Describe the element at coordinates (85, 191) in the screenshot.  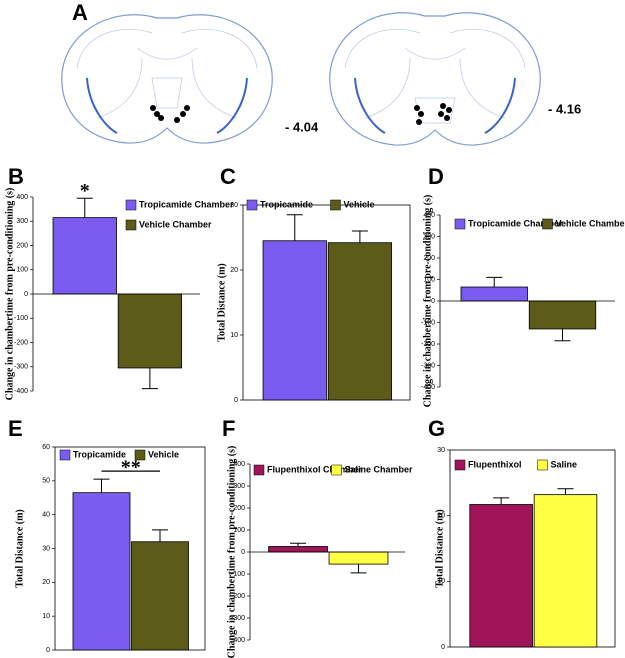
I see `significance: *` at that location.